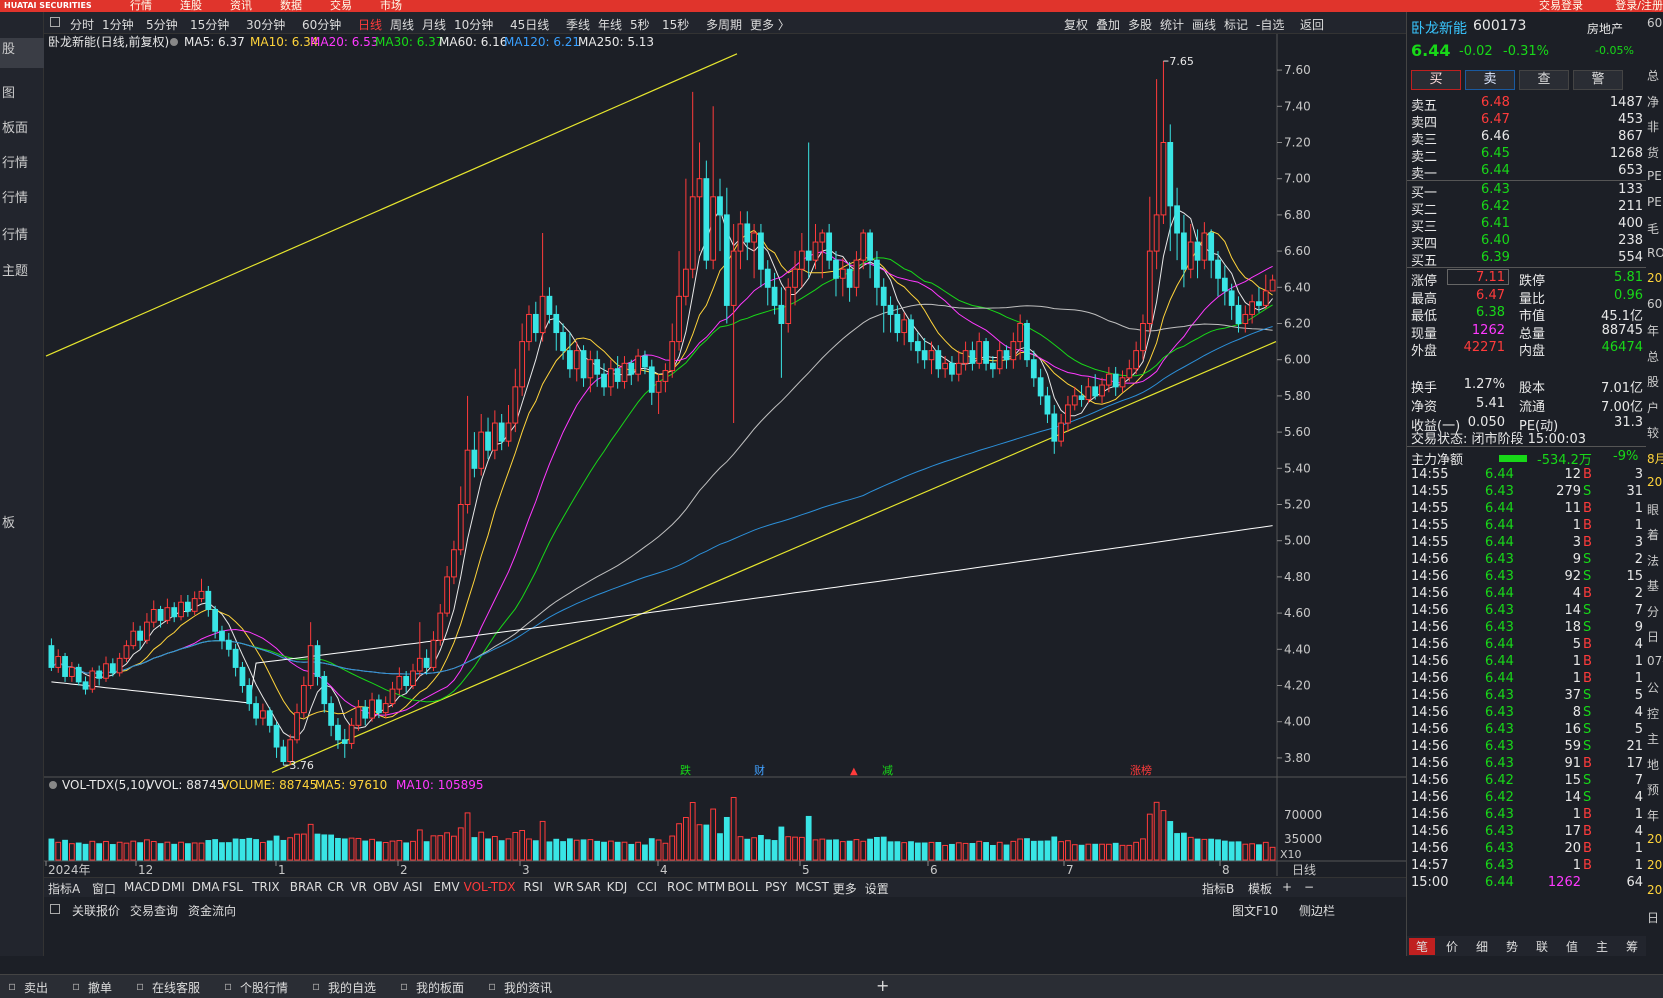 This screenshot has width=1663, height=998. Describe the element at coordinates (610, 25) in the screenshot. I see `period-tab: 年线` at that location.